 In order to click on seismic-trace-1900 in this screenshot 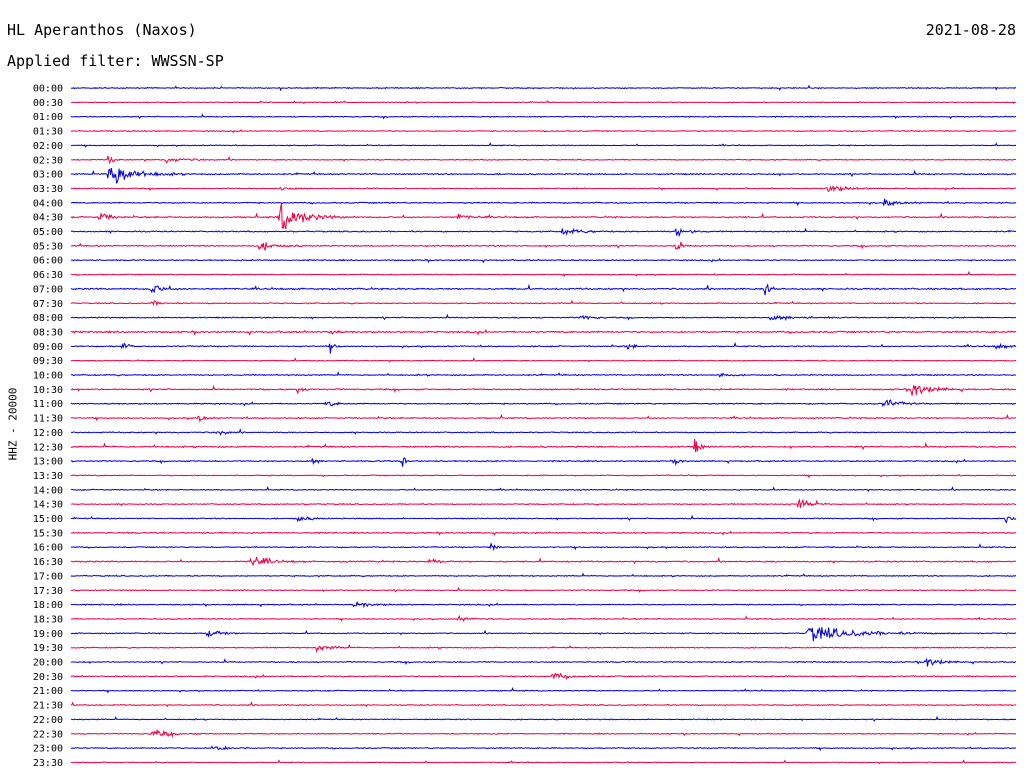, I will do `click(543, 634)`.